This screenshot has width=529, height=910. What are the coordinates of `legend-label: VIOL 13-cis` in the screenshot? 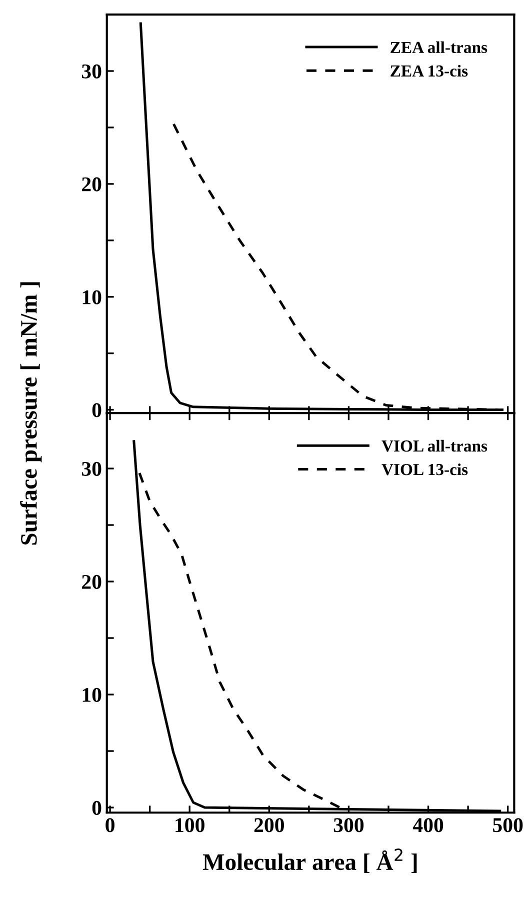 It's located at (425, 469).